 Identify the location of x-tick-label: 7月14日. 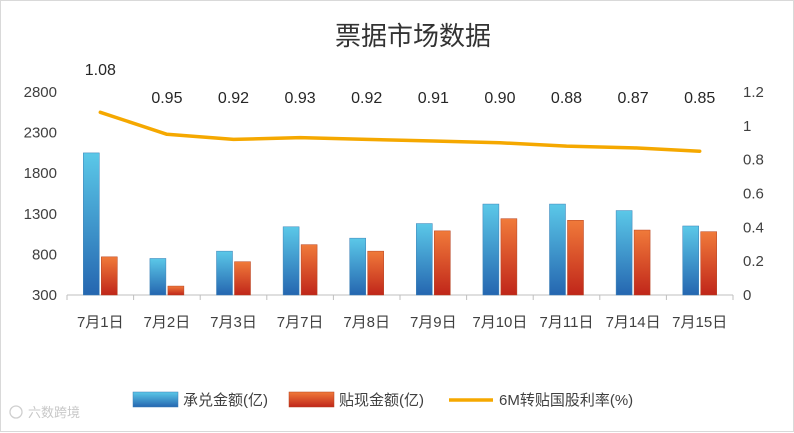
(633, 322).